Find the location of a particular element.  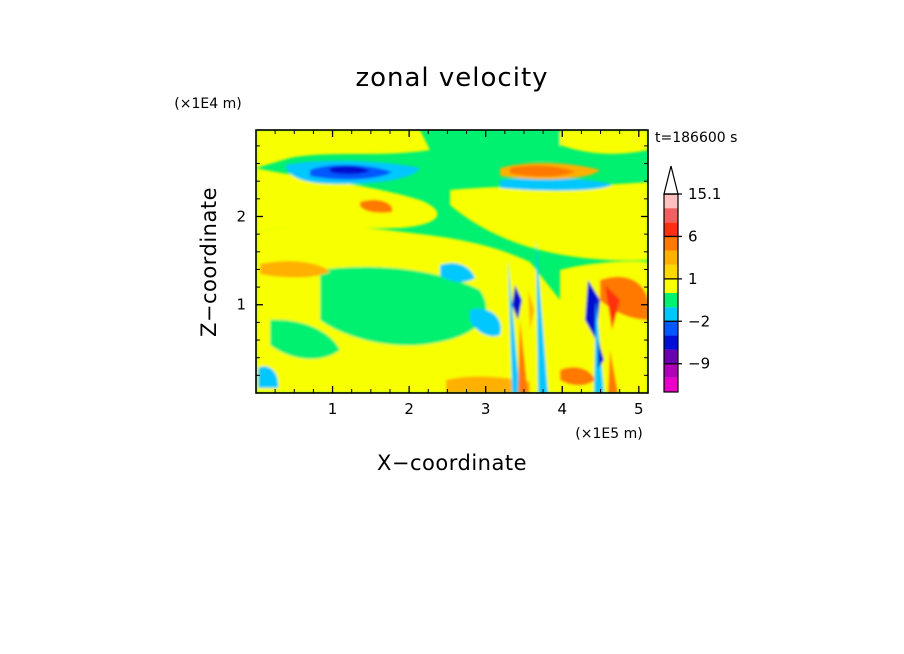

x-tick-label: 4 is located at coordinates (562, 409).